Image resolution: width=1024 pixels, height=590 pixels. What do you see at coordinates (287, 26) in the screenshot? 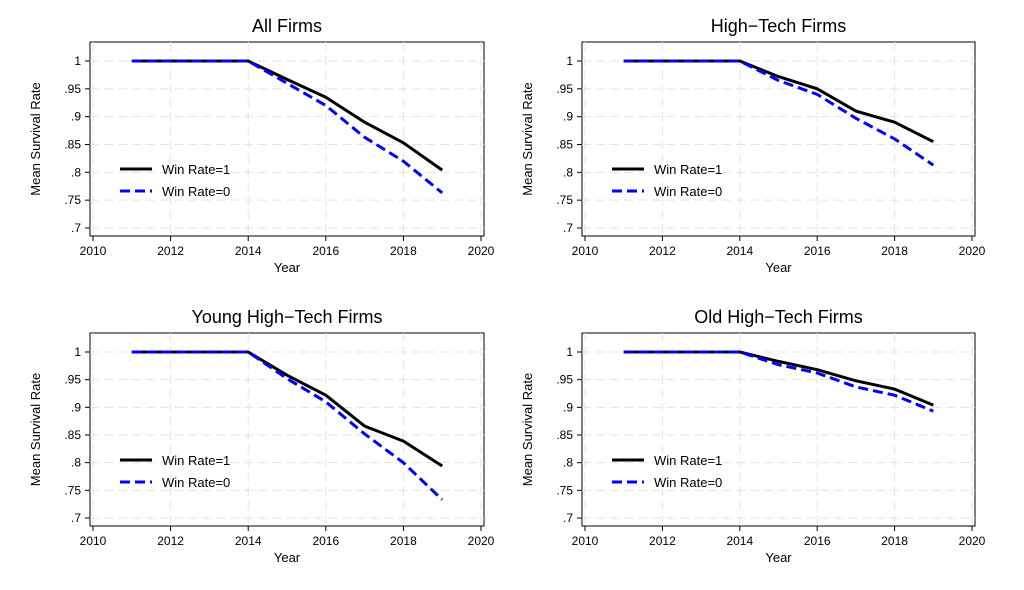
I see `panel-title: All Firms` at bounding box center [287, 26].